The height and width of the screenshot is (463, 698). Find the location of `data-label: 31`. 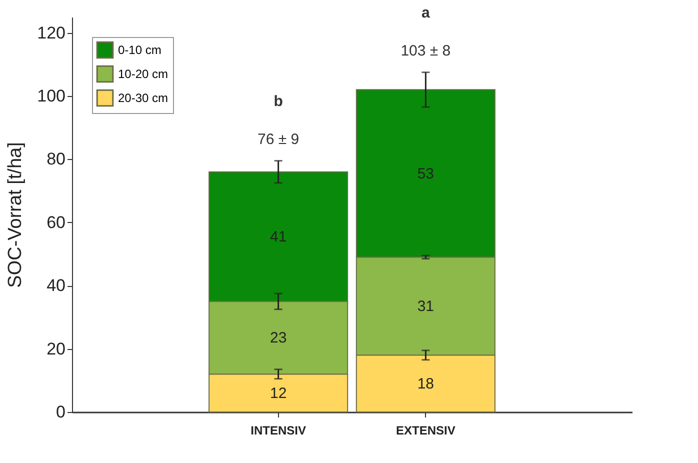

data-label: 31 is located at coordinates (425, 307).